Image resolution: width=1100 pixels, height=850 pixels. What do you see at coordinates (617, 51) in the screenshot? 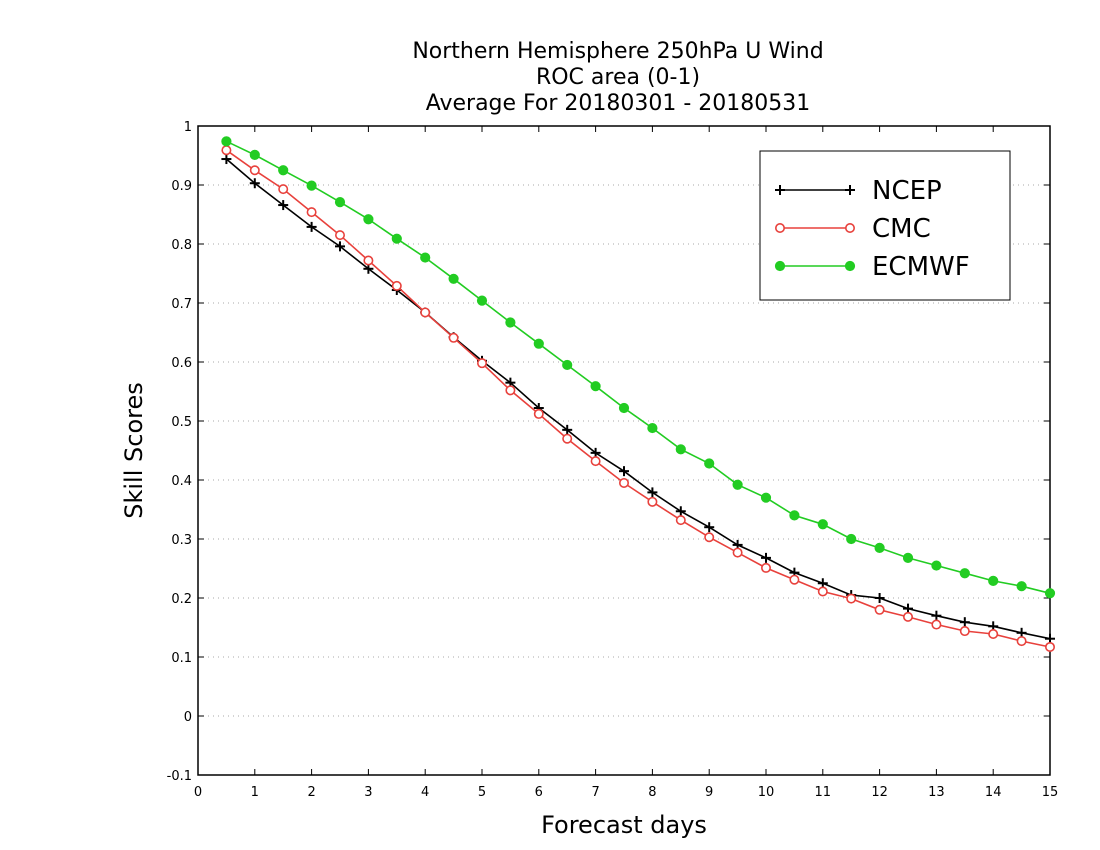
I see `title-line-1: Northern Hemisphere 250hPa U Wind` at bounding box center [617, 51].